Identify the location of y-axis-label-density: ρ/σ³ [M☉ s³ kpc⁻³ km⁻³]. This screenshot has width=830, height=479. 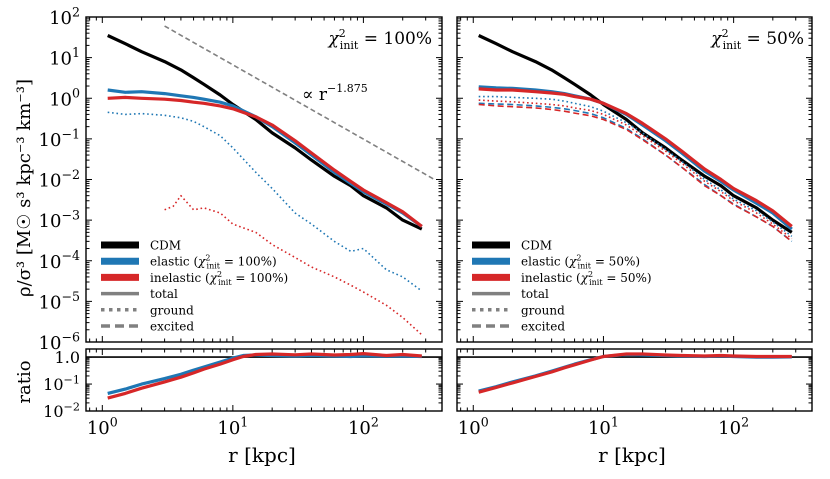
(24, 188).